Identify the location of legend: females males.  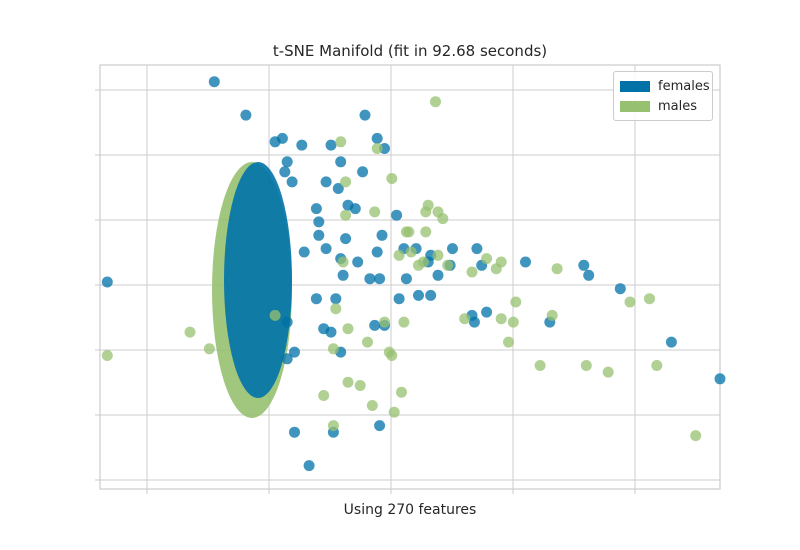
(663, 96).